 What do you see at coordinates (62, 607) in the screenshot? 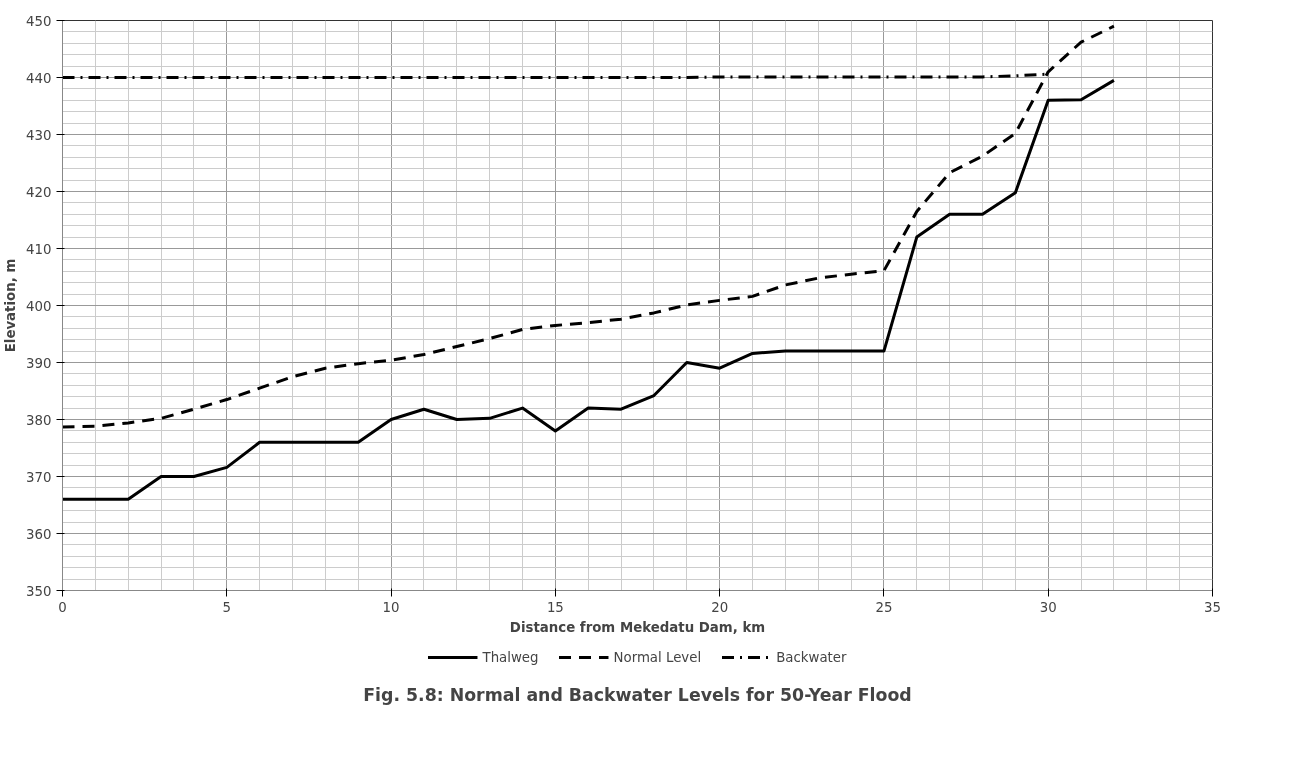
I see `x-tick-label: 0` at bounding box center [62, 607].